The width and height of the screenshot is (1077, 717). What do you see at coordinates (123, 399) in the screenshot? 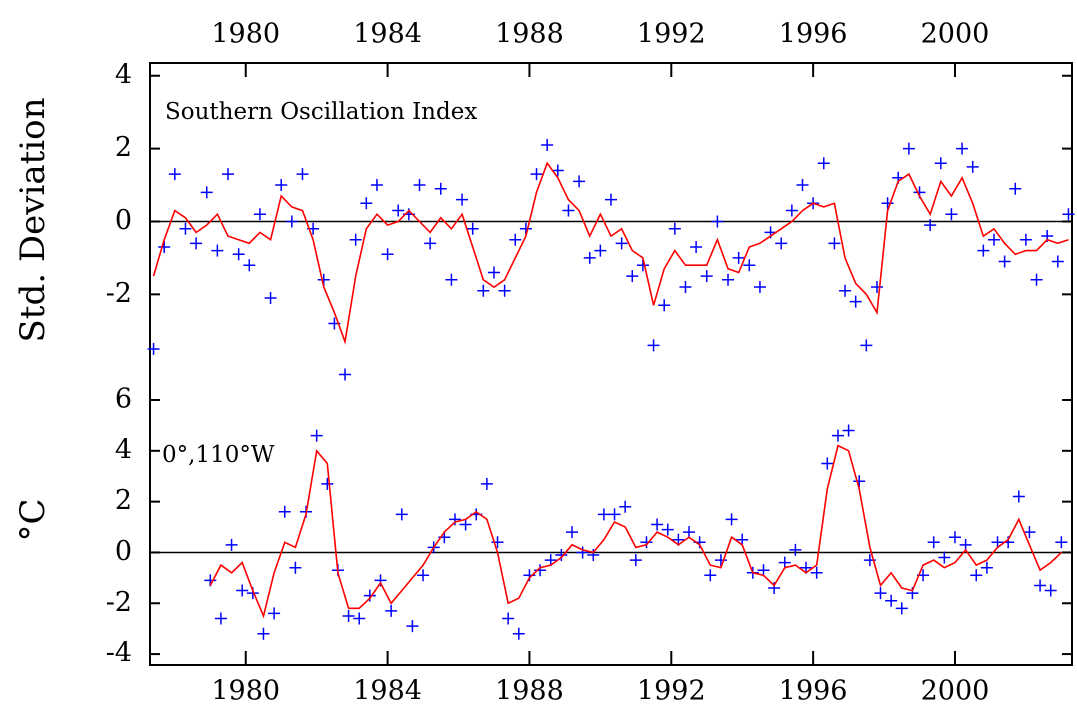
I see `y-tick-label: 6` at bounding box center [123, 399].